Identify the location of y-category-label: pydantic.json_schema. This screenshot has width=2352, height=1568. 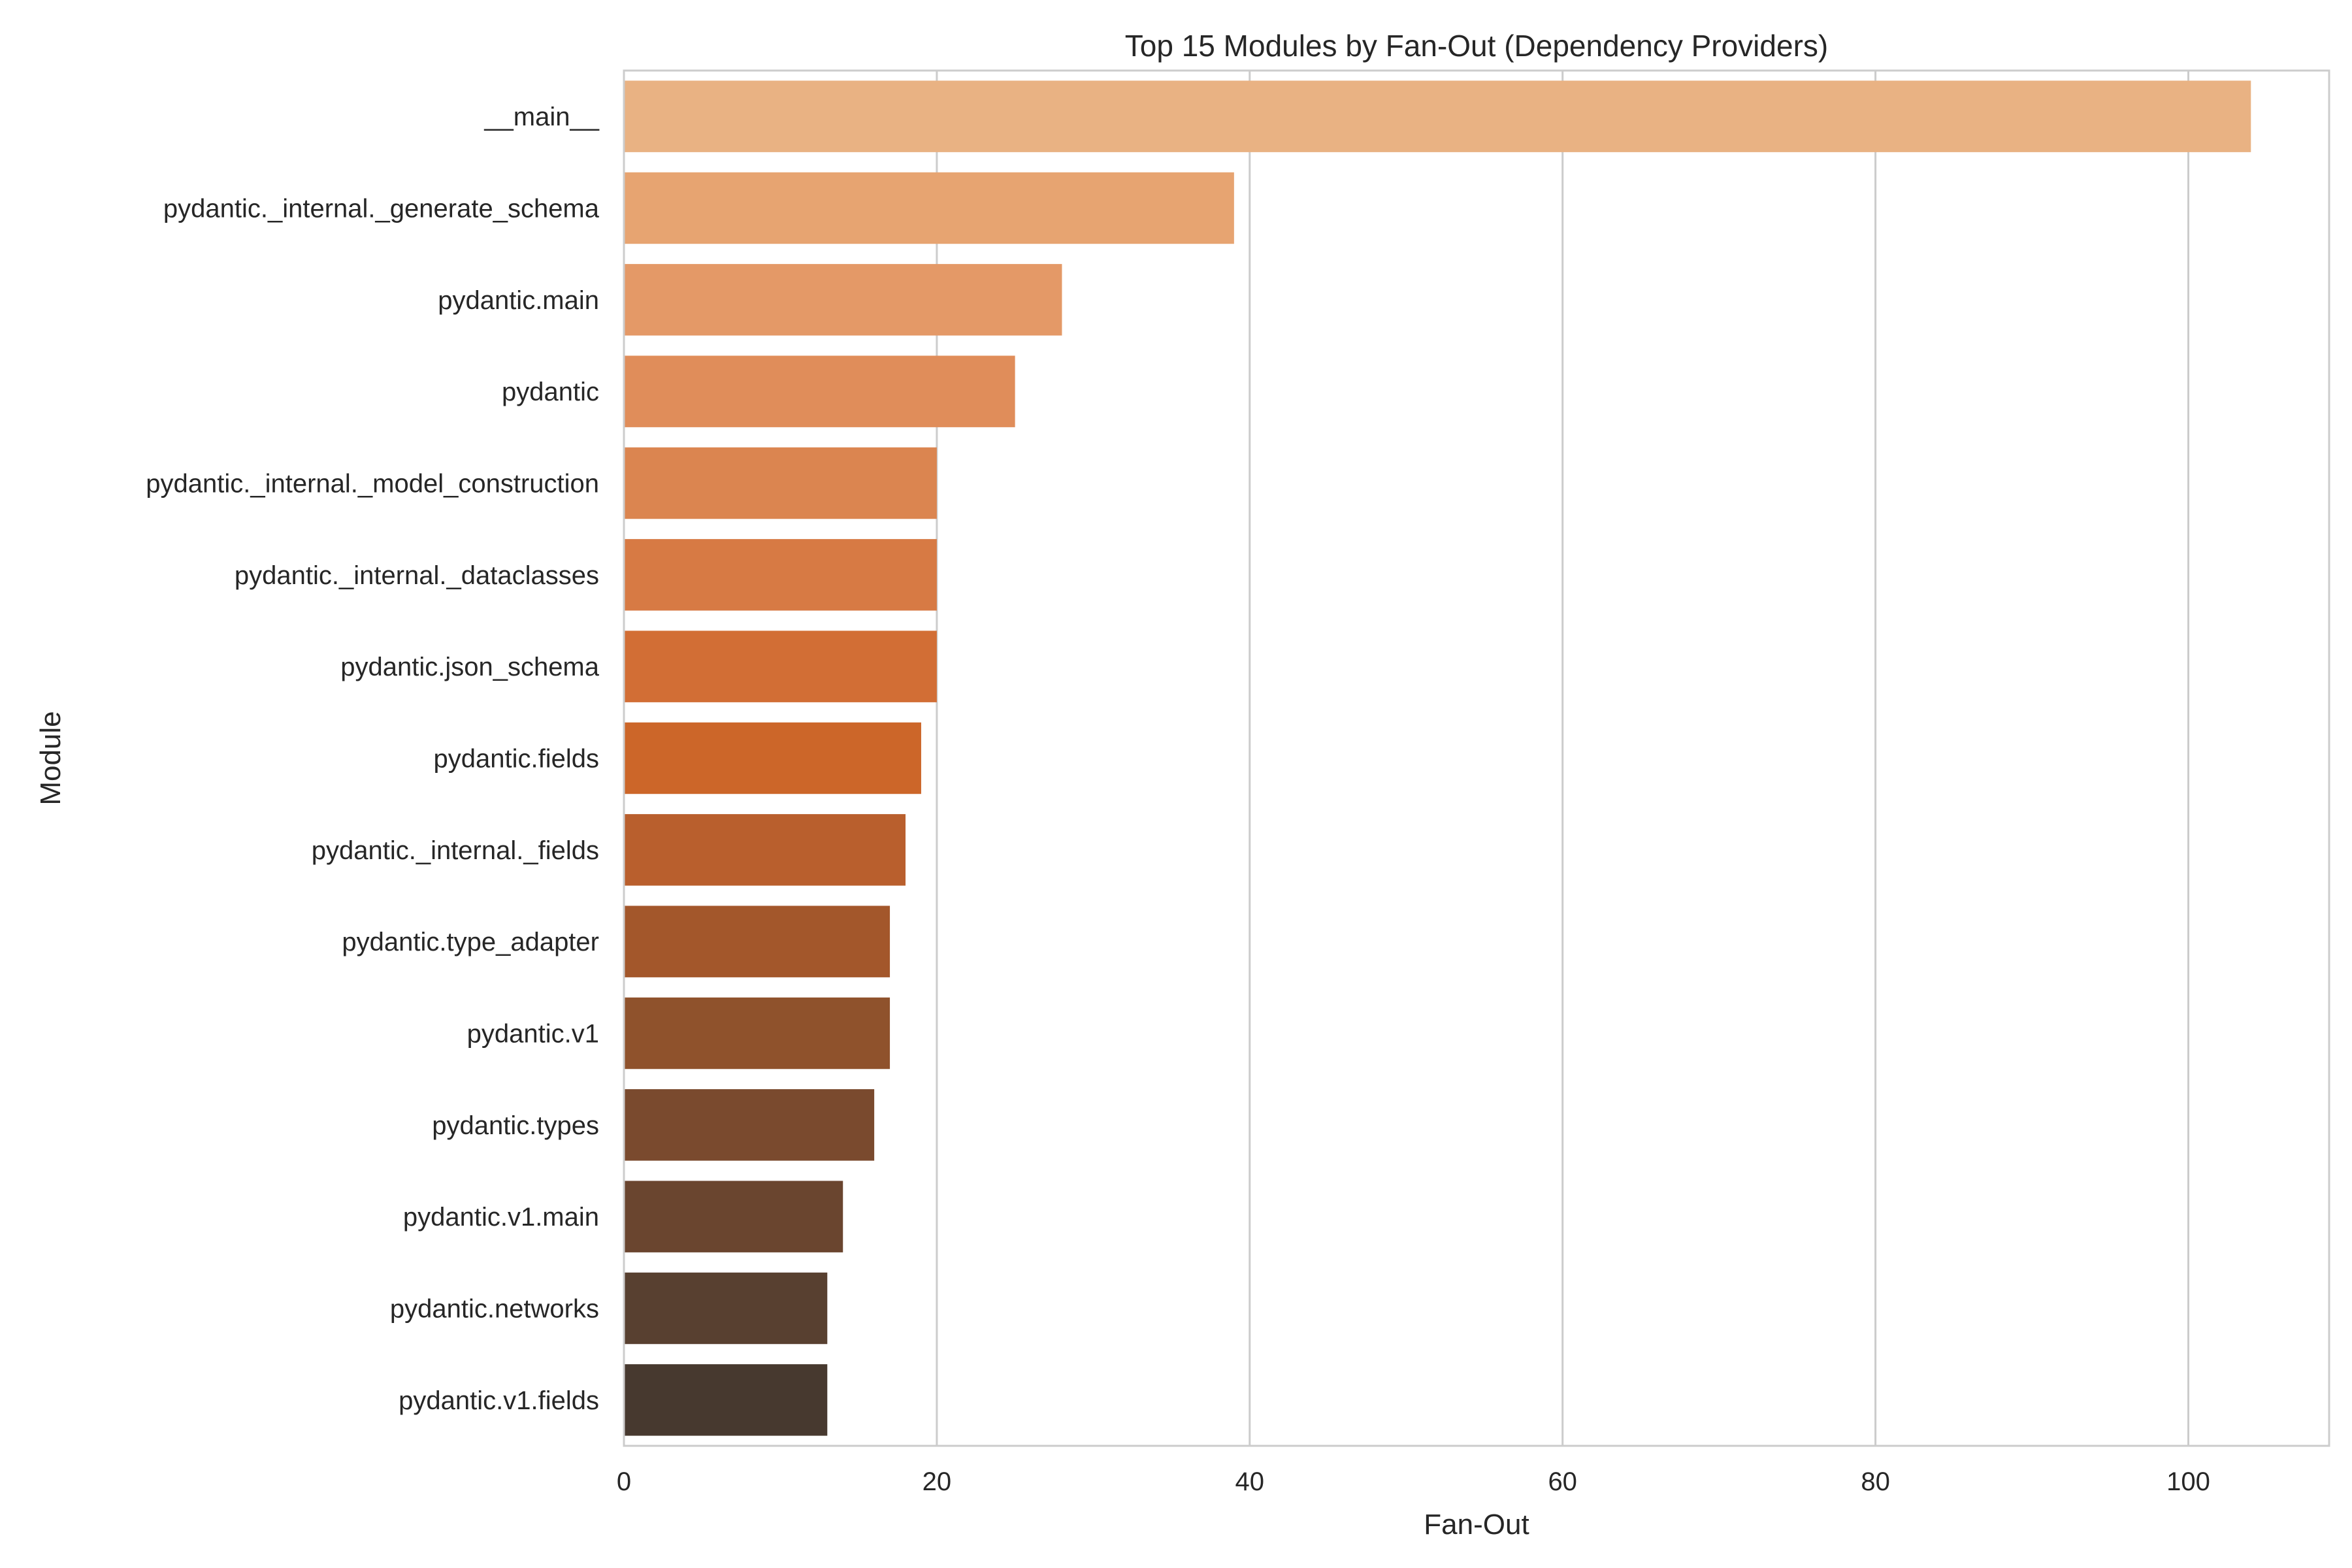
(470, 667).